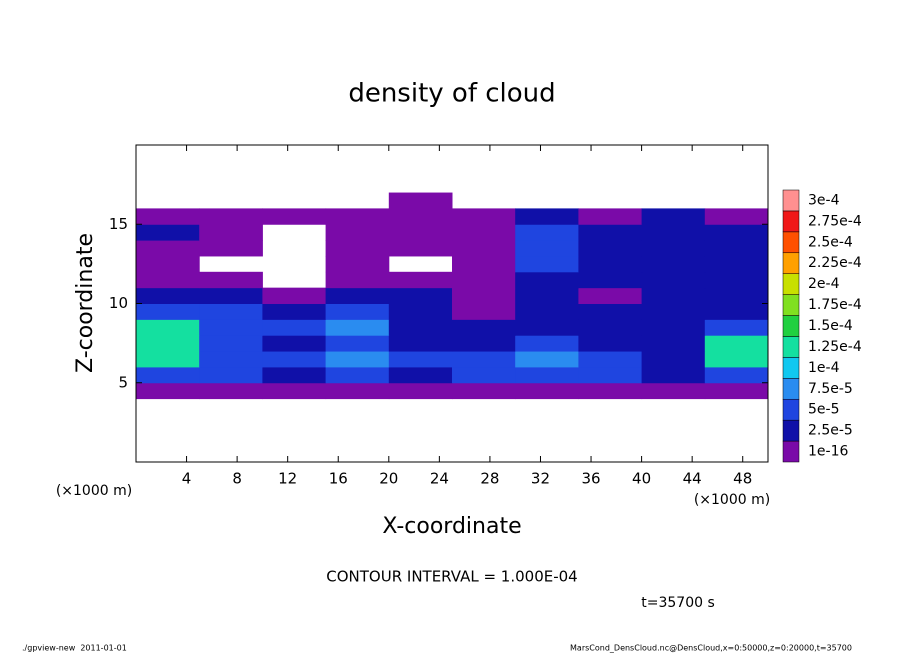 This screenshot has height=658, width=904. What do you see at coordinates (237, 479) in the screenshot?
I see `x-tick-label: 8` at bounding box center [237, 479].